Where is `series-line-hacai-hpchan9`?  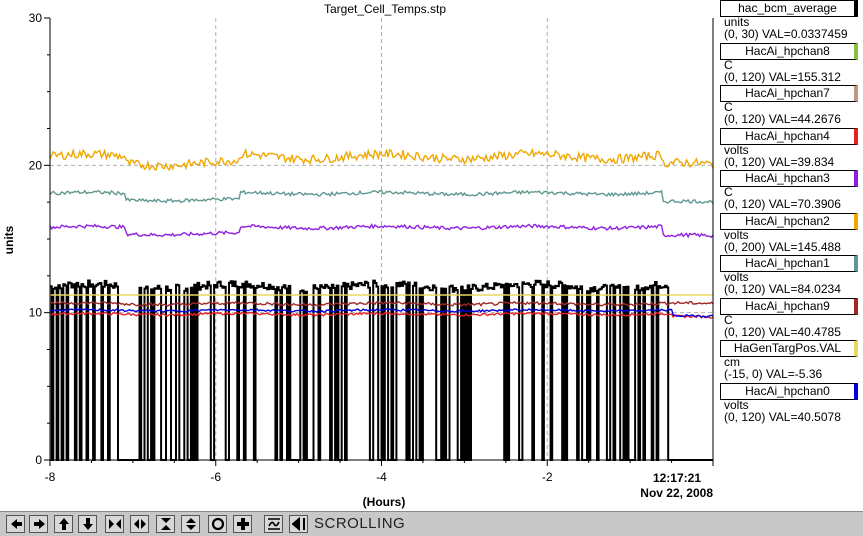
series-line-hacai-hpchan9 is located at coordinates (381, 303).